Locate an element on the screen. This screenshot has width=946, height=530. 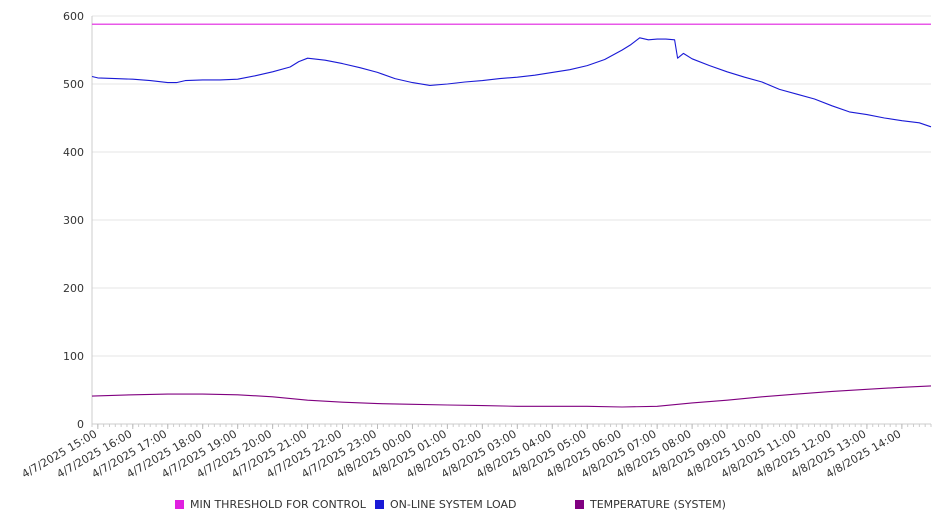
legend-item: TEMPERATURE (SYSTEM) is located at coordinates (650, 504).